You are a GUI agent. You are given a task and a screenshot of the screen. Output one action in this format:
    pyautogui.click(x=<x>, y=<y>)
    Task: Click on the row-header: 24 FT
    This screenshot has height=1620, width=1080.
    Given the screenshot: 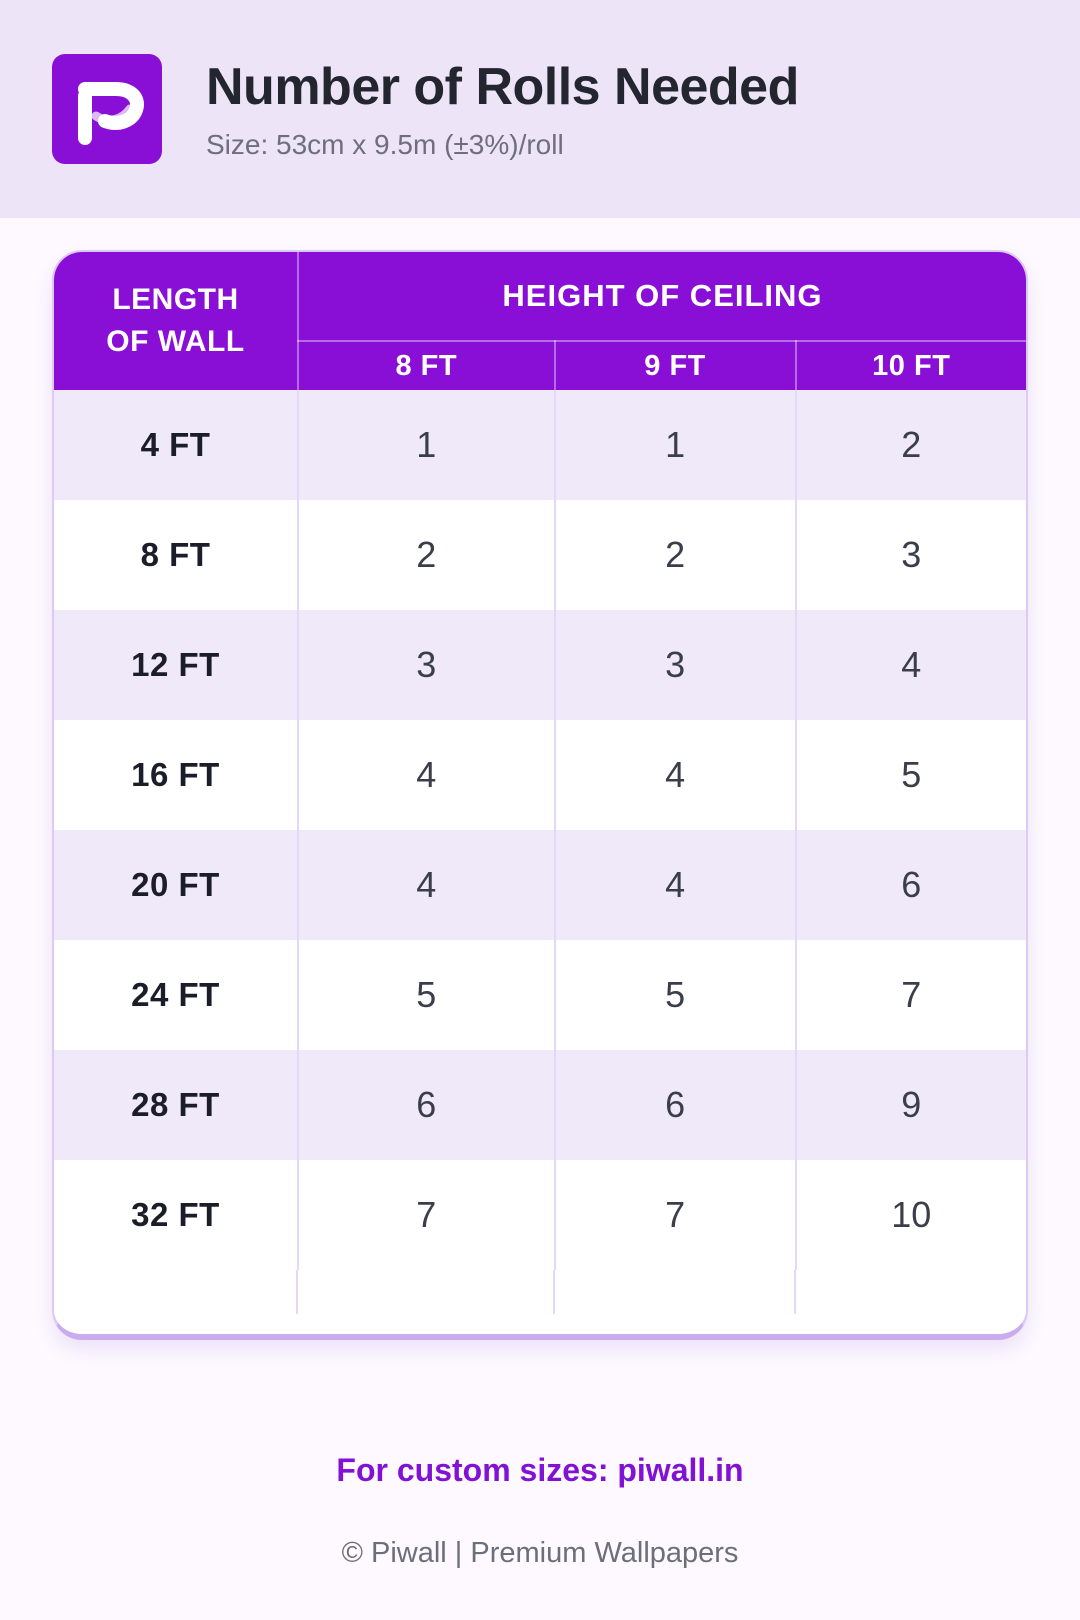 What is the action you would take?
    pyautogui.click(x=176, y=995)
    